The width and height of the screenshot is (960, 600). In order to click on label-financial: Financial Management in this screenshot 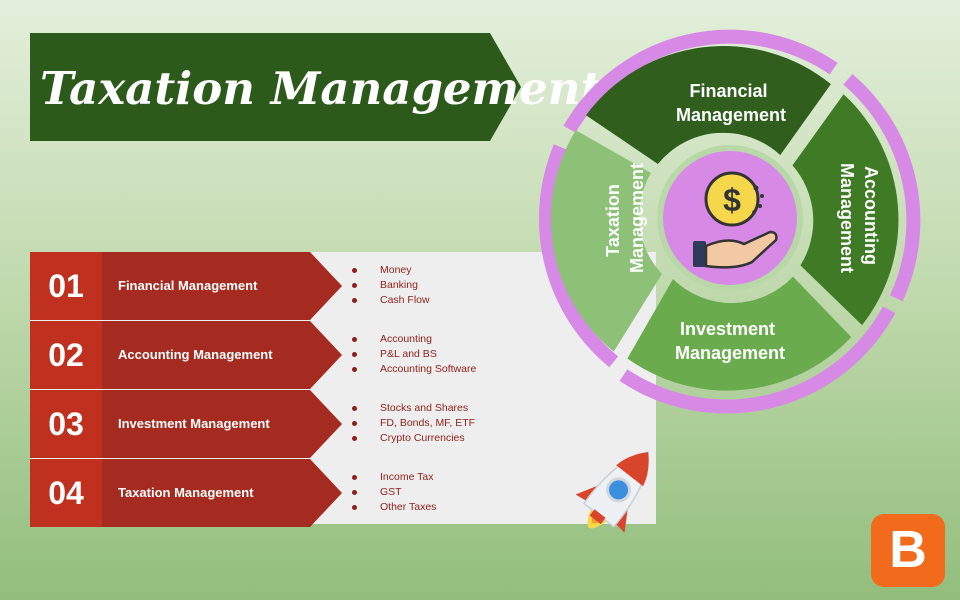, I will do `click(731, 103)`.